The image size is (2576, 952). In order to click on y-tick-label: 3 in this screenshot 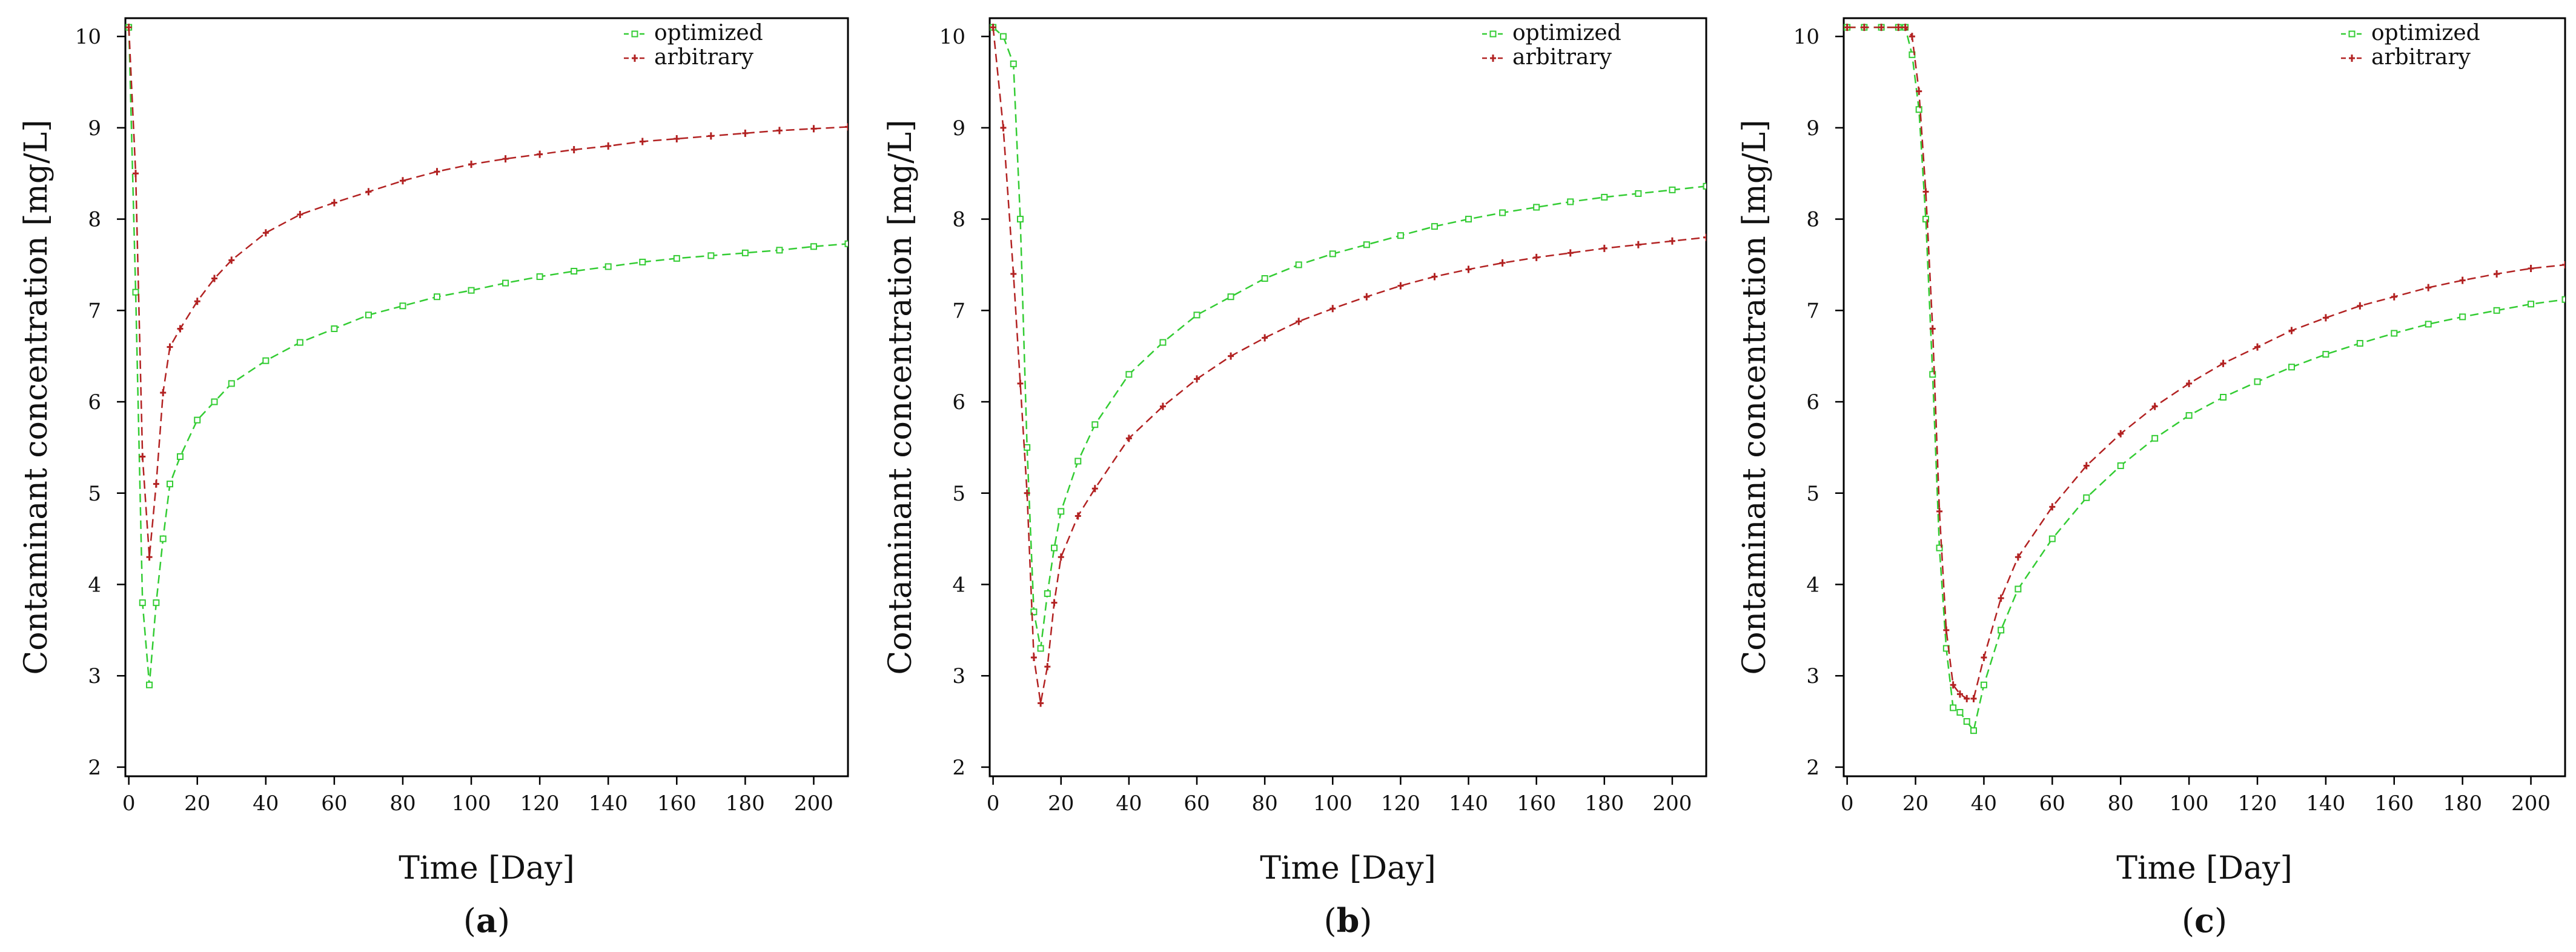, I will do `click(94, 676)`.